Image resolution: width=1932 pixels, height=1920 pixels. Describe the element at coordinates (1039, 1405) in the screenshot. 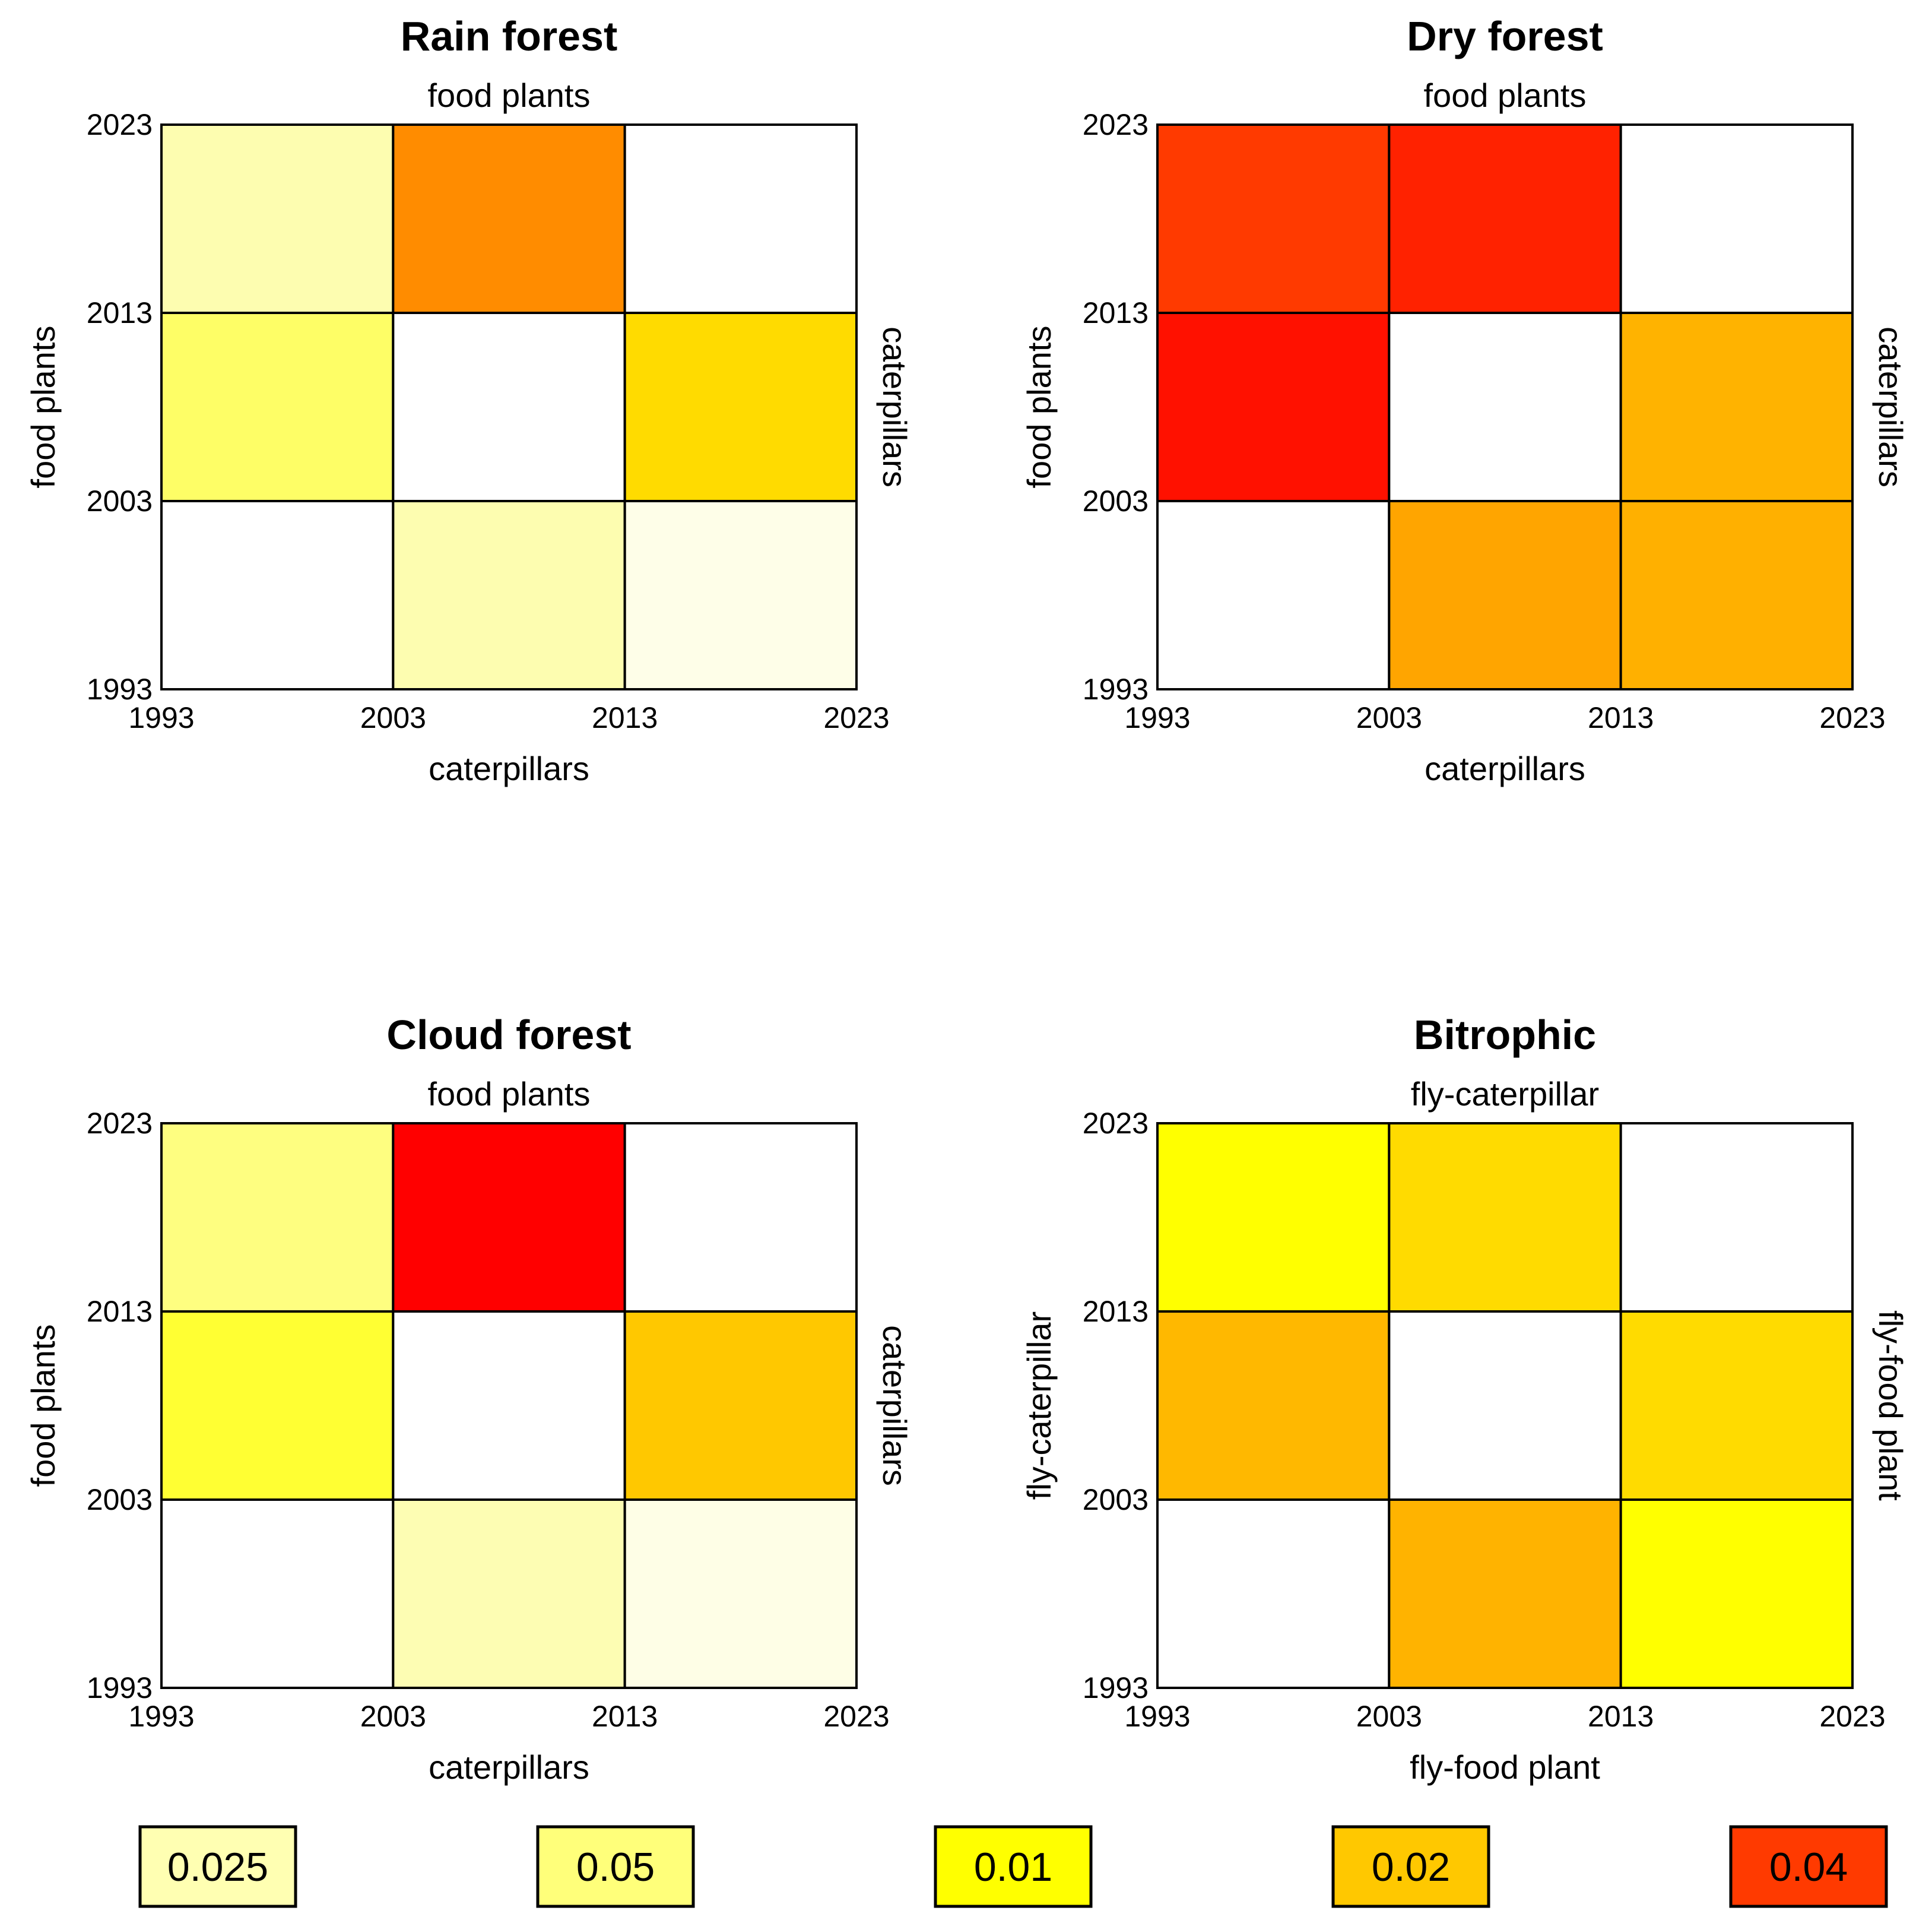

I see `y-axis-label-left: fly-caterpillar` at that location.